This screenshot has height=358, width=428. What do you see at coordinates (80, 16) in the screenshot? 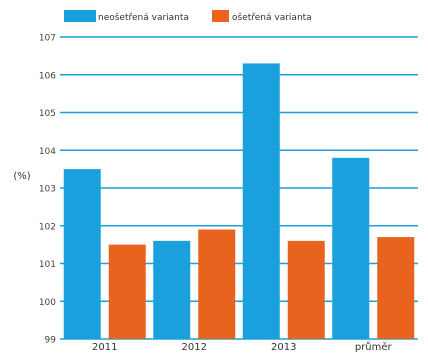
I see `legend-swatch-untreated` at bounding box center [80, 16].